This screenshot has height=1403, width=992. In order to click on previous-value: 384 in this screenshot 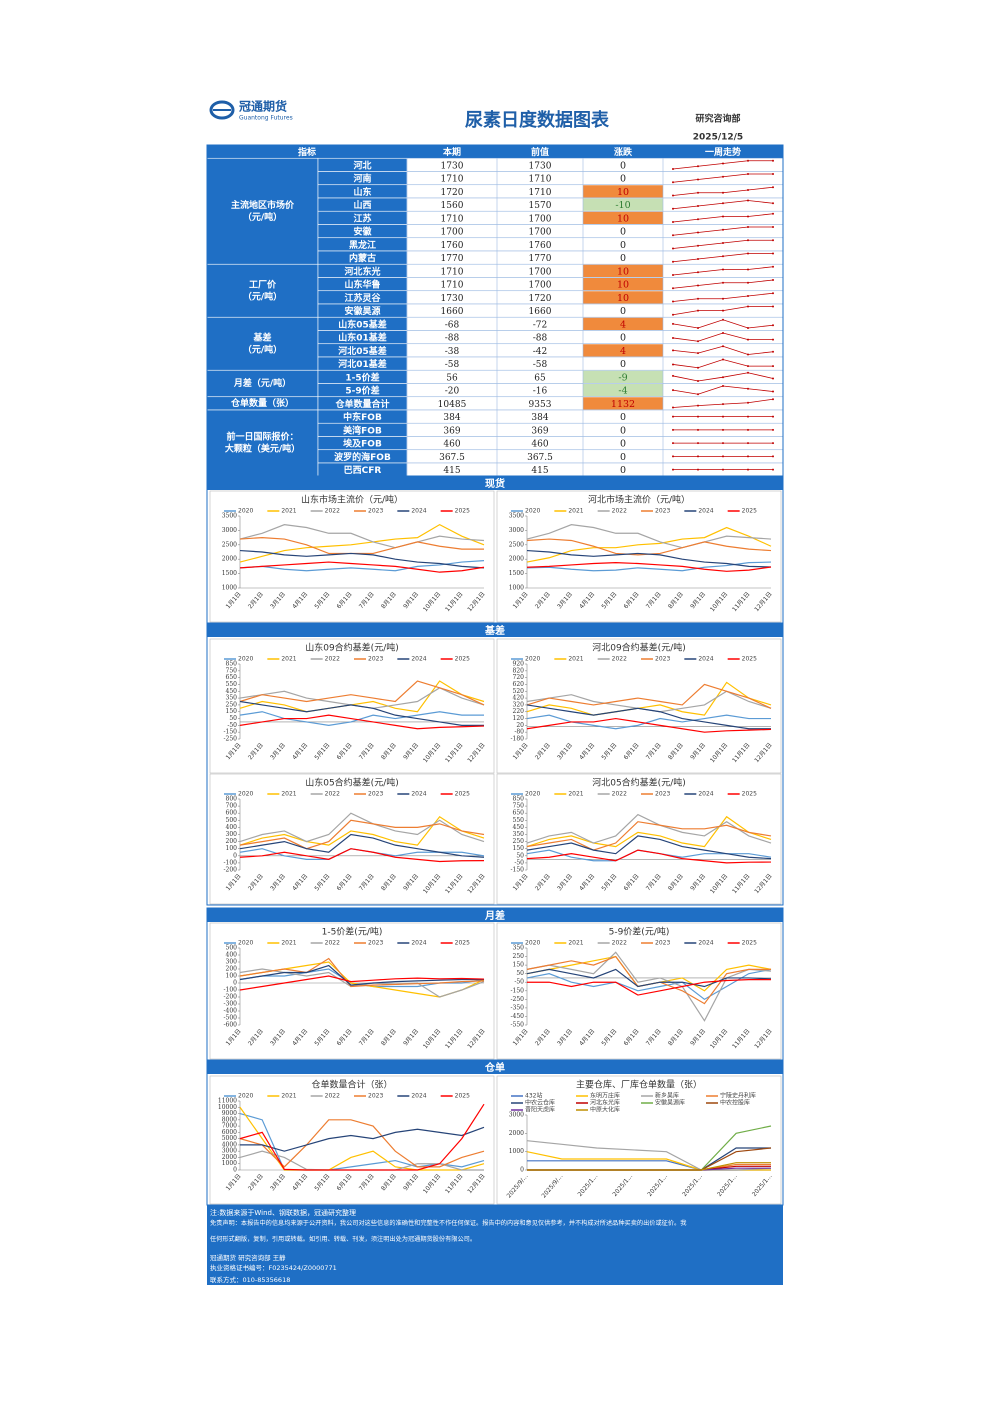, I will do `click(539, 418)`.